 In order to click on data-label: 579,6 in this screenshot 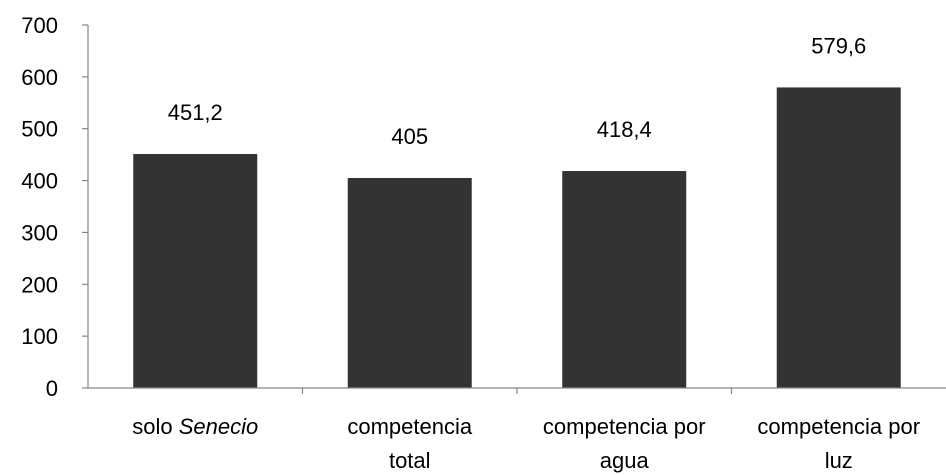, I will do `click(838, 45)`.